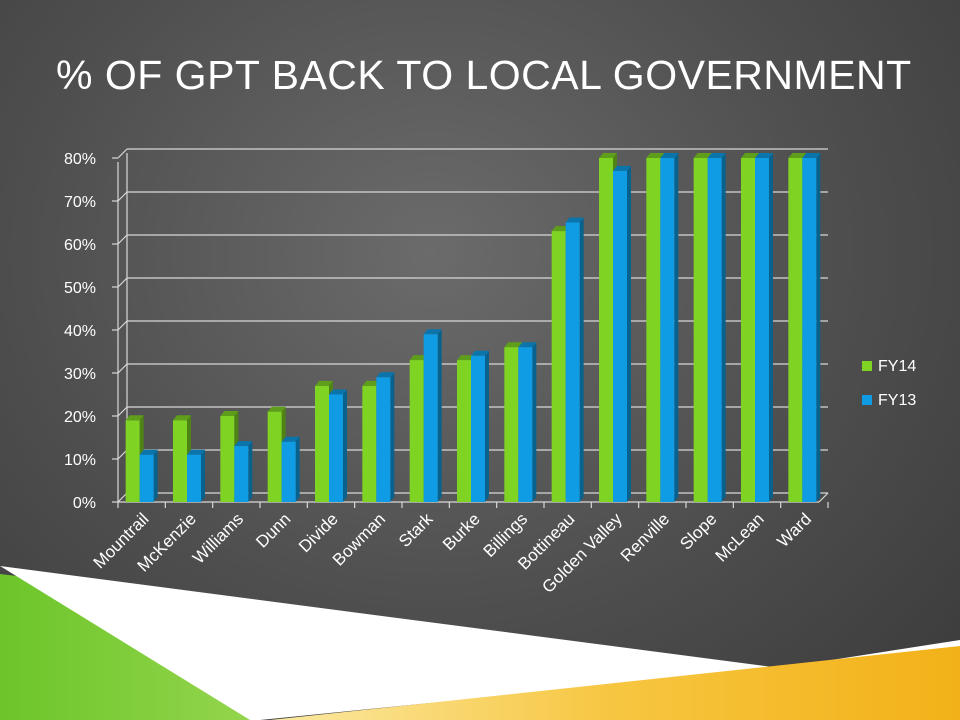 This screenshot has width=960, height=720. Describe the element at coordinates (771, 327) in the screenshot. I see `bar-fy13-mclean-side` at that location.